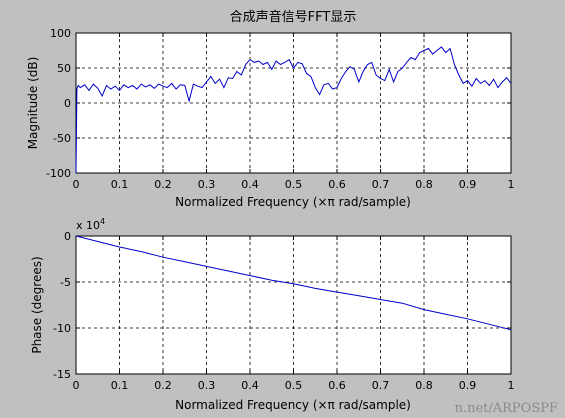 Image resolution: width=565 pixels, height=418 pixels. Describe the element at coordinates (64, 68) in the screenshot. I see `mag-y-tick-label: 50` at that location.